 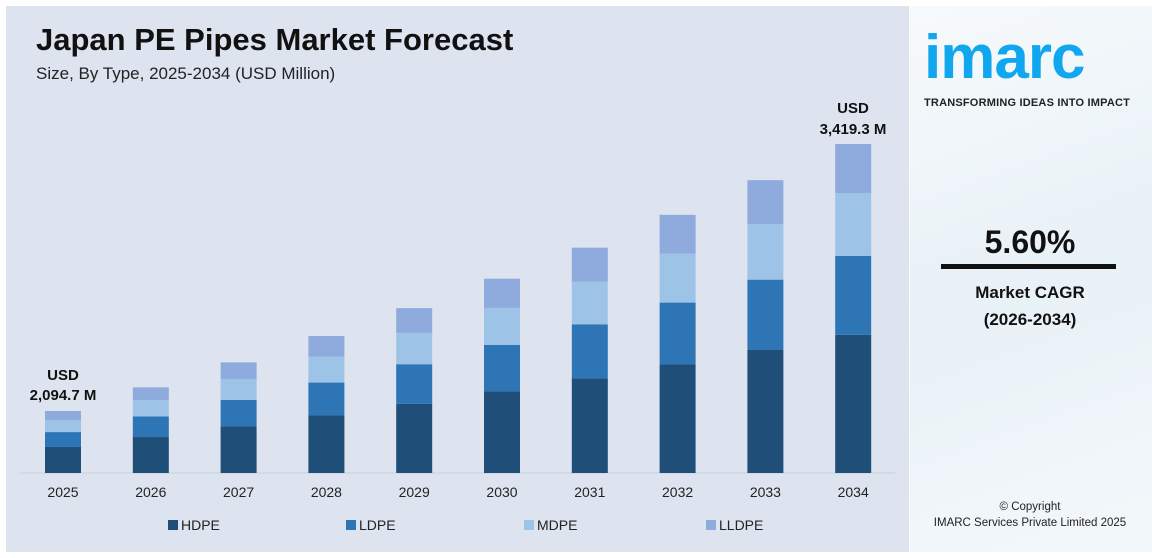 What do you see at coordinates (677, 418) in the screenshot?
I see `bar-hdpe-2032` at bounding box center [677, 418].